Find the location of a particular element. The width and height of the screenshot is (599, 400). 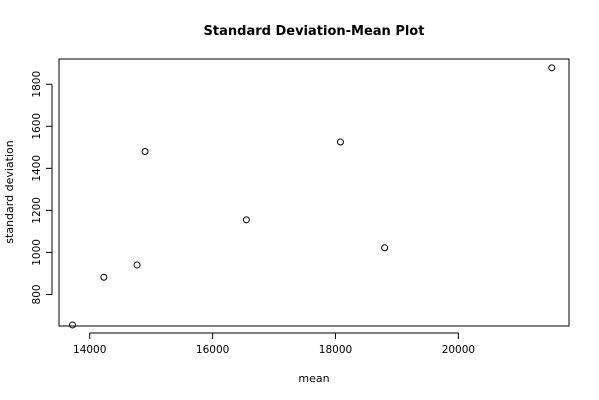

x-axis: 14000 16000 18000 20000 is located at coordinates (274, 344).